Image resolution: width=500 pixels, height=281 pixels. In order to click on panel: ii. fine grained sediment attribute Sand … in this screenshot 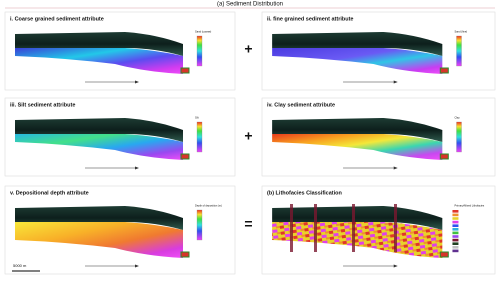, I will do `click(378, 51)`.